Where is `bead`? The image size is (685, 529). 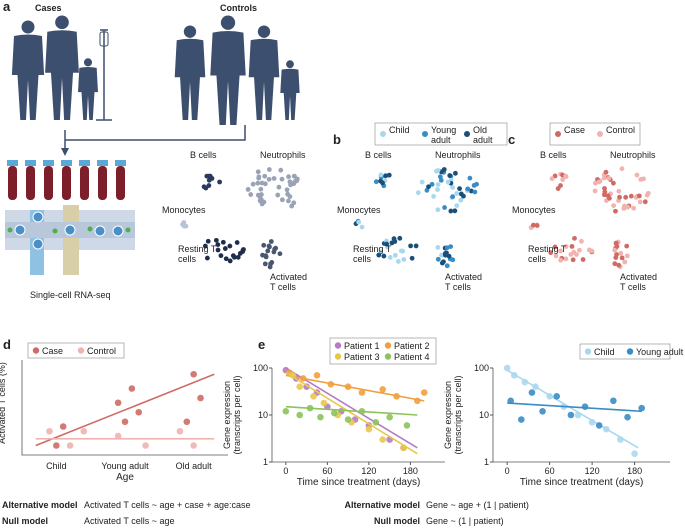
bead is located at coordinates (128, 230).